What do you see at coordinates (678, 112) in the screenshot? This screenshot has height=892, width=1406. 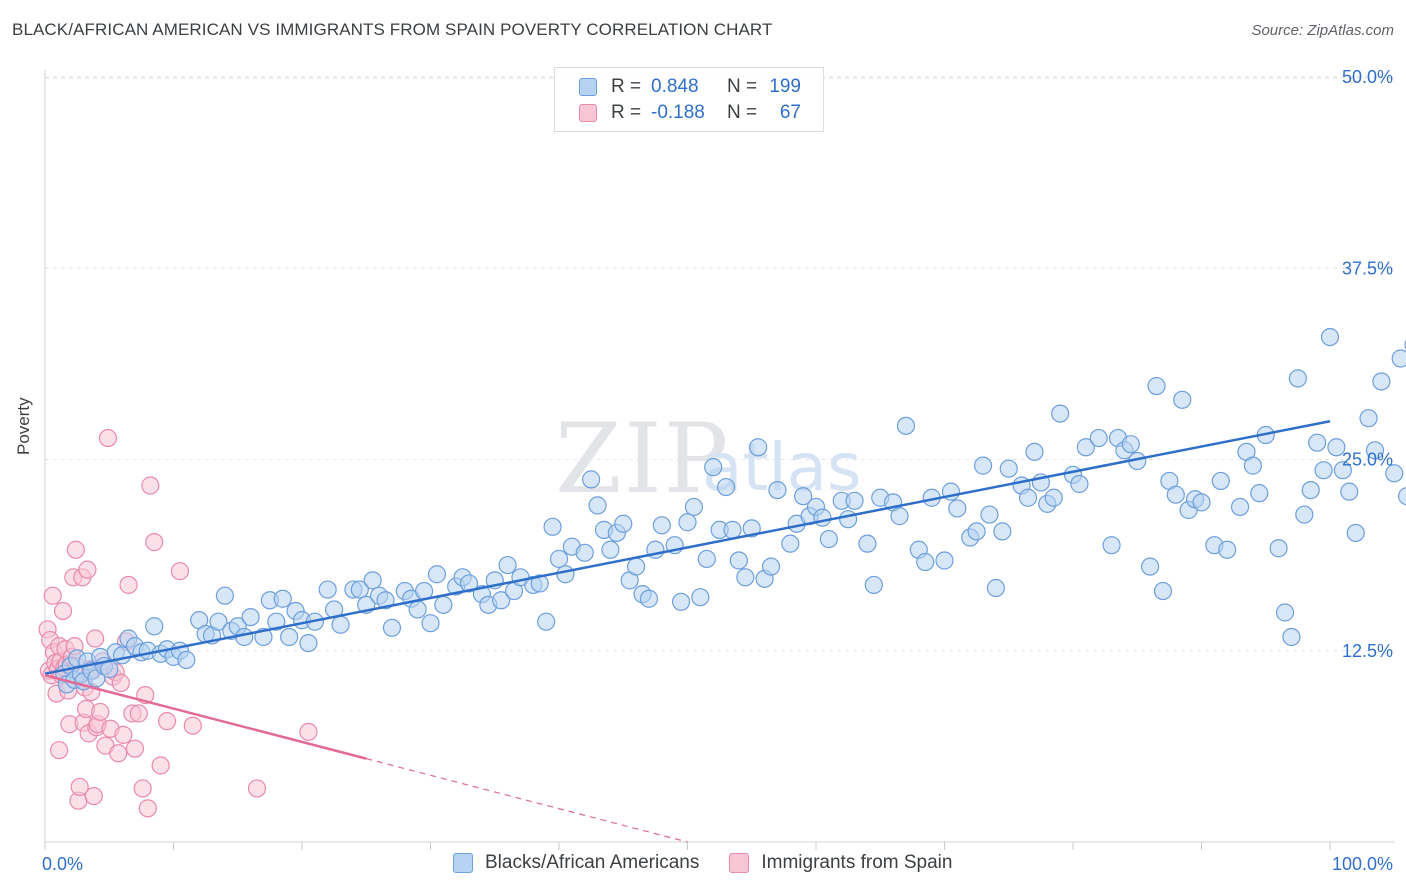 I see `legend-r-value: -0.188` at bounding box center [678, 112].